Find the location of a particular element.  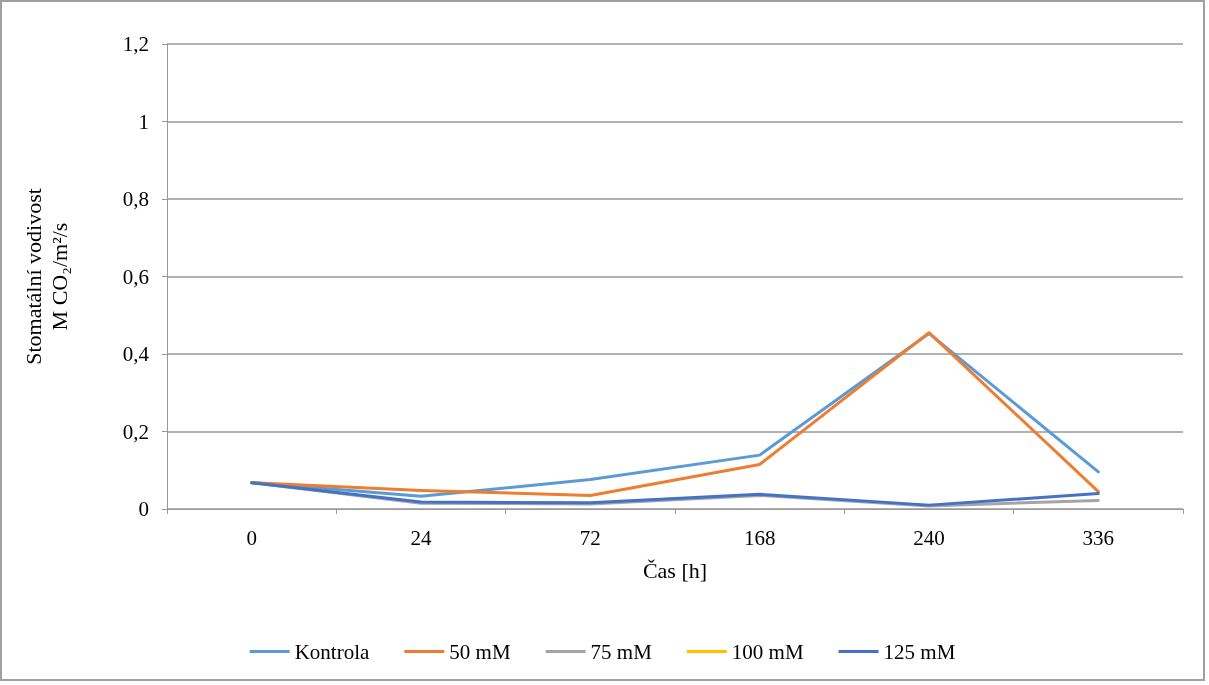

y-tick-label: 1 is located at coordinates (143, 121).